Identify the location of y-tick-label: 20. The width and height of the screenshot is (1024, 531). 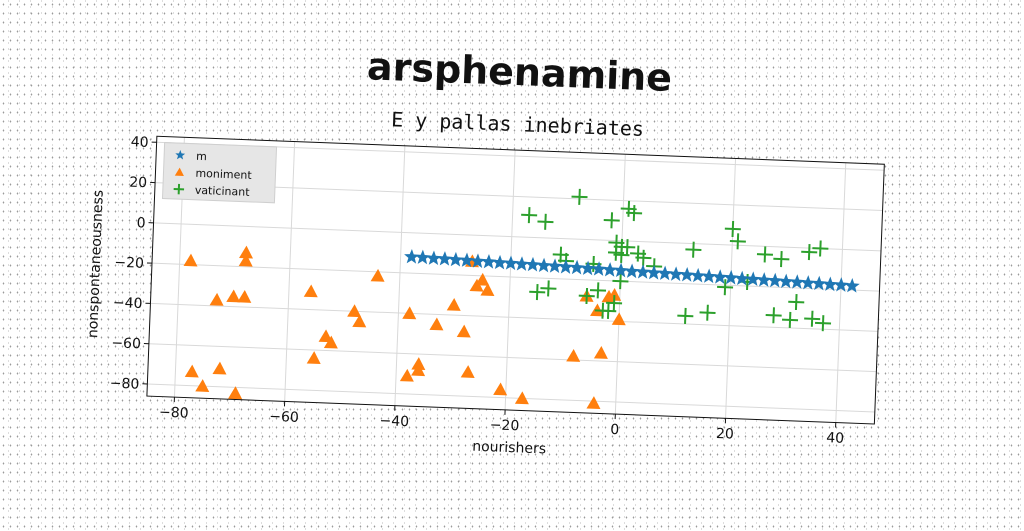
(138, 183).